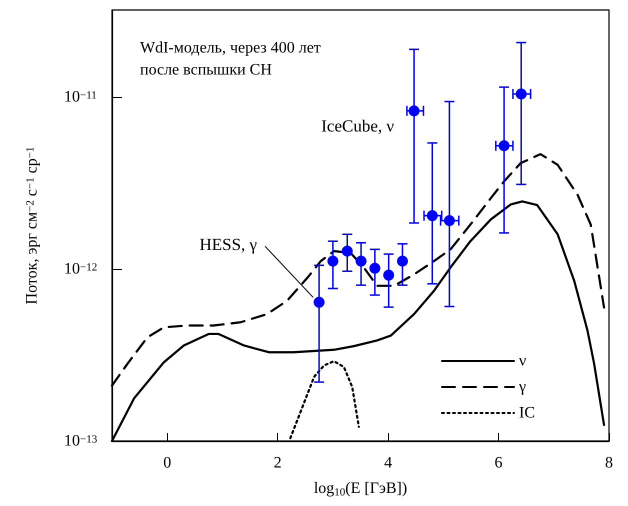 This screenshot has height=506, width=628. Describe the element at coordinates (32, 225) in the screenshot. I see `y-axis-title: Поток, эрг см−2 с−1 ср−1` at that location.